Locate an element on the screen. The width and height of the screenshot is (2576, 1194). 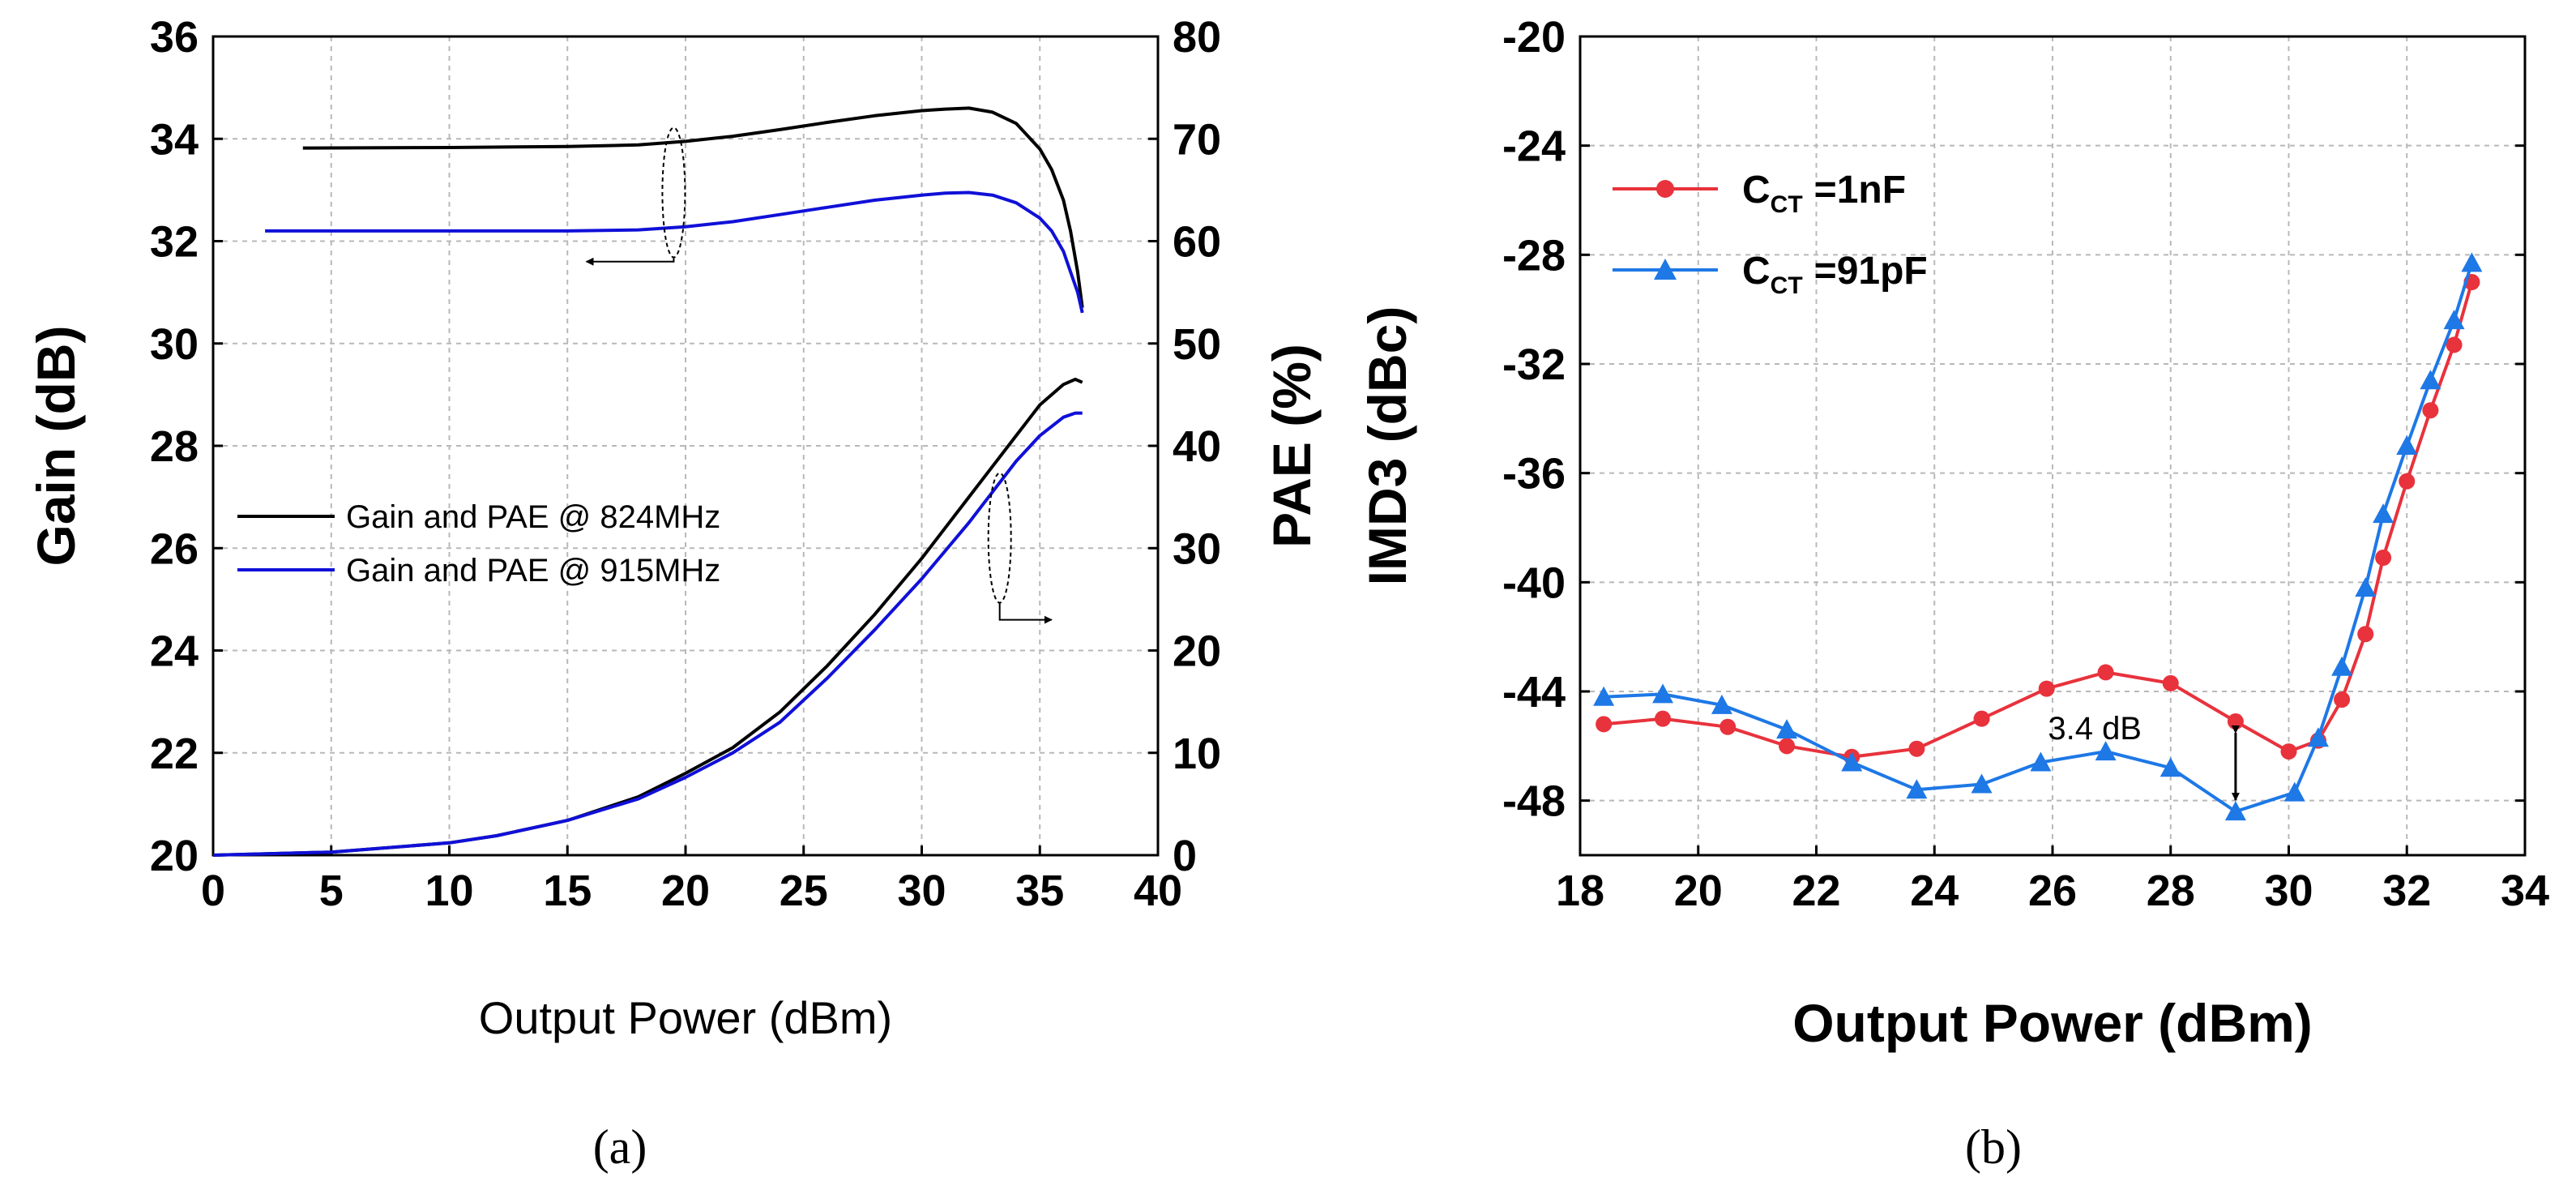
x-tick-label: 25 is located at coordinates (804, 891).